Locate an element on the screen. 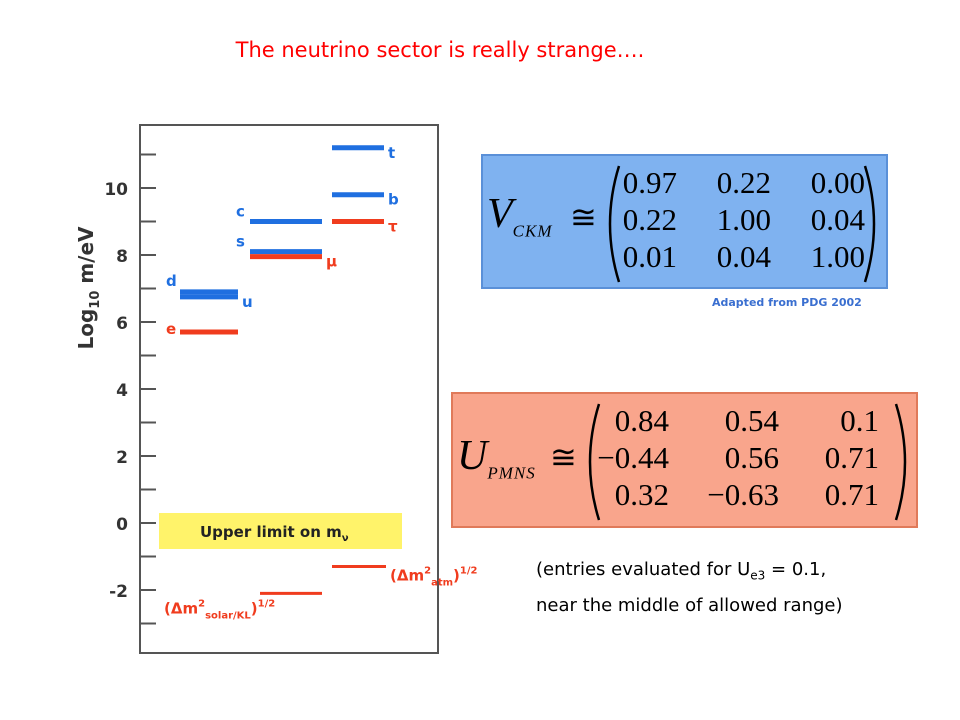  y-tick-label: 8 is located at coordinates (122, 257).